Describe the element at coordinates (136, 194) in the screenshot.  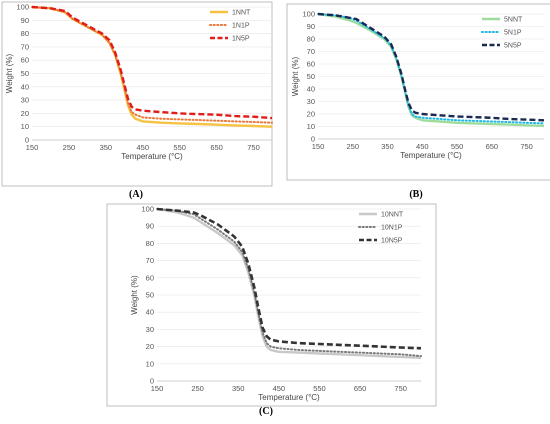
I see `panel-label: (A)` at that location.